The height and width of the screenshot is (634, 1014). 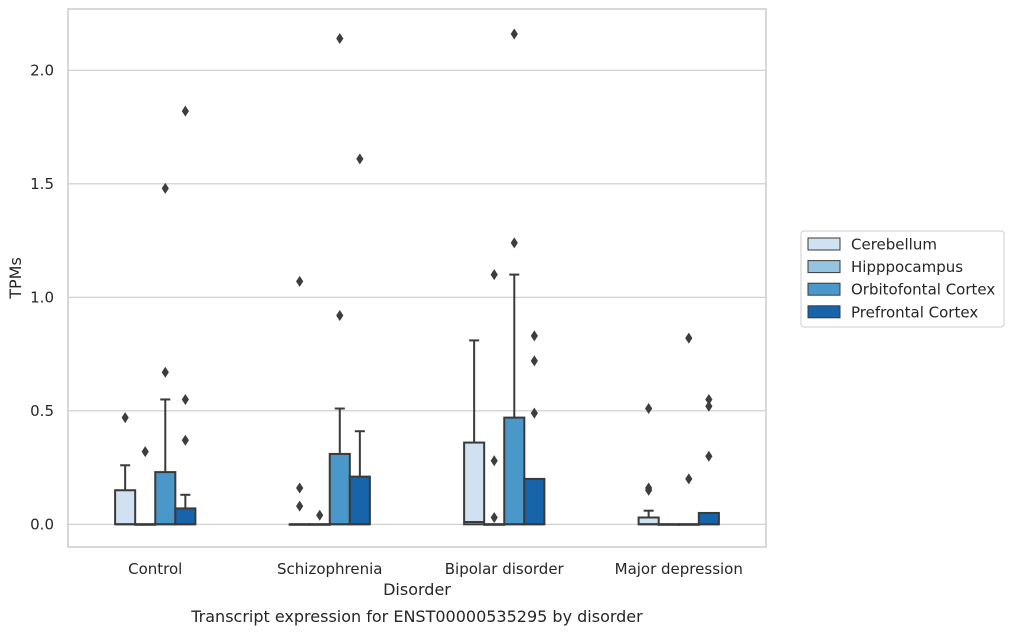 I want to click on y-axis-title: TPMs, so click(x=15, y=278).